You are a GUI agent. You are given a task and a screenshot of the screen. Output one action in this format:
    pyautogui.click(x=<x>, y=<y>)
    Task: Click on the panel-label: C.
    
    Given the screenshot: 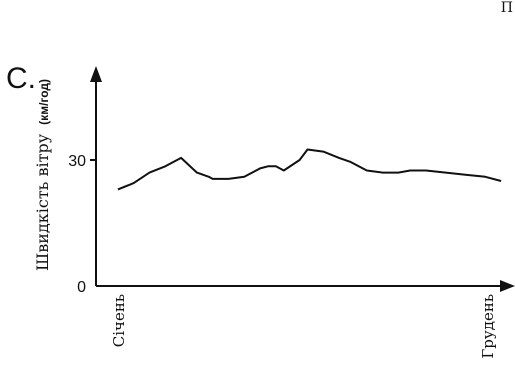 What is the action you would take?
    pyautogui.click(x=21, y=78)
    